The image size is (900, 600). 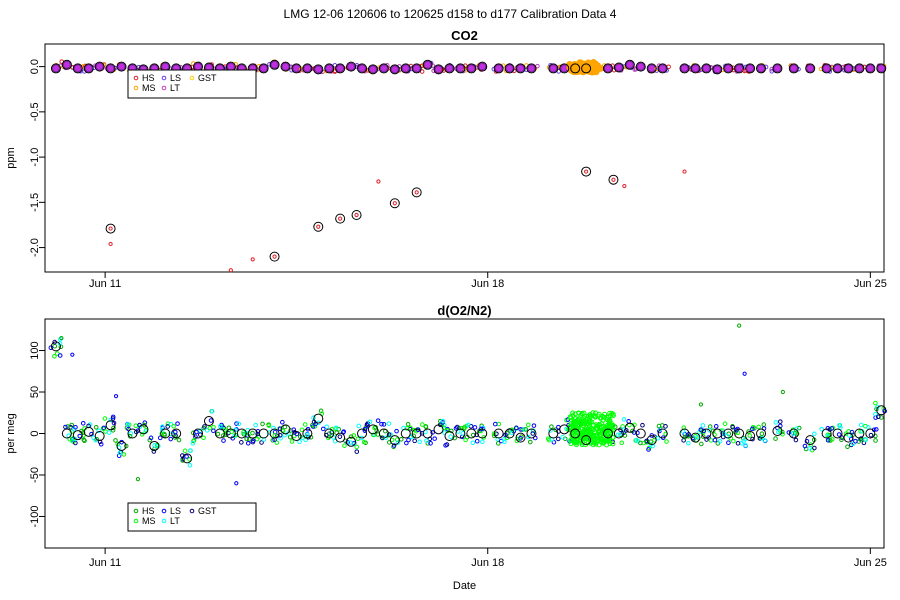 What do you see at coordinates (148, 511) in the screenshot?
I see `legend-label-hs: HS` at bounding box center [148, 511].